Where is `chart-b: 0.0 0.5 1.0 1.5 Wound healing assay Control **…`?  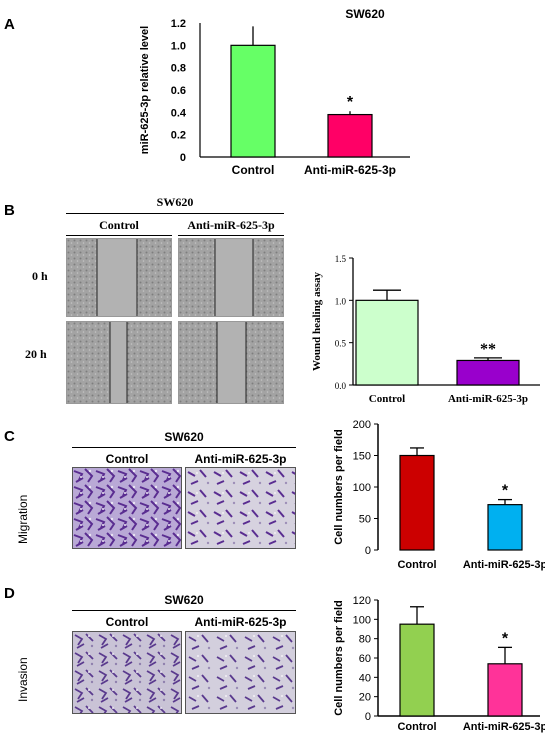
chart-b: 0.0 0.5 1.0 1.5 Wound healing assay Control **… is located at coordinates (425, 329).